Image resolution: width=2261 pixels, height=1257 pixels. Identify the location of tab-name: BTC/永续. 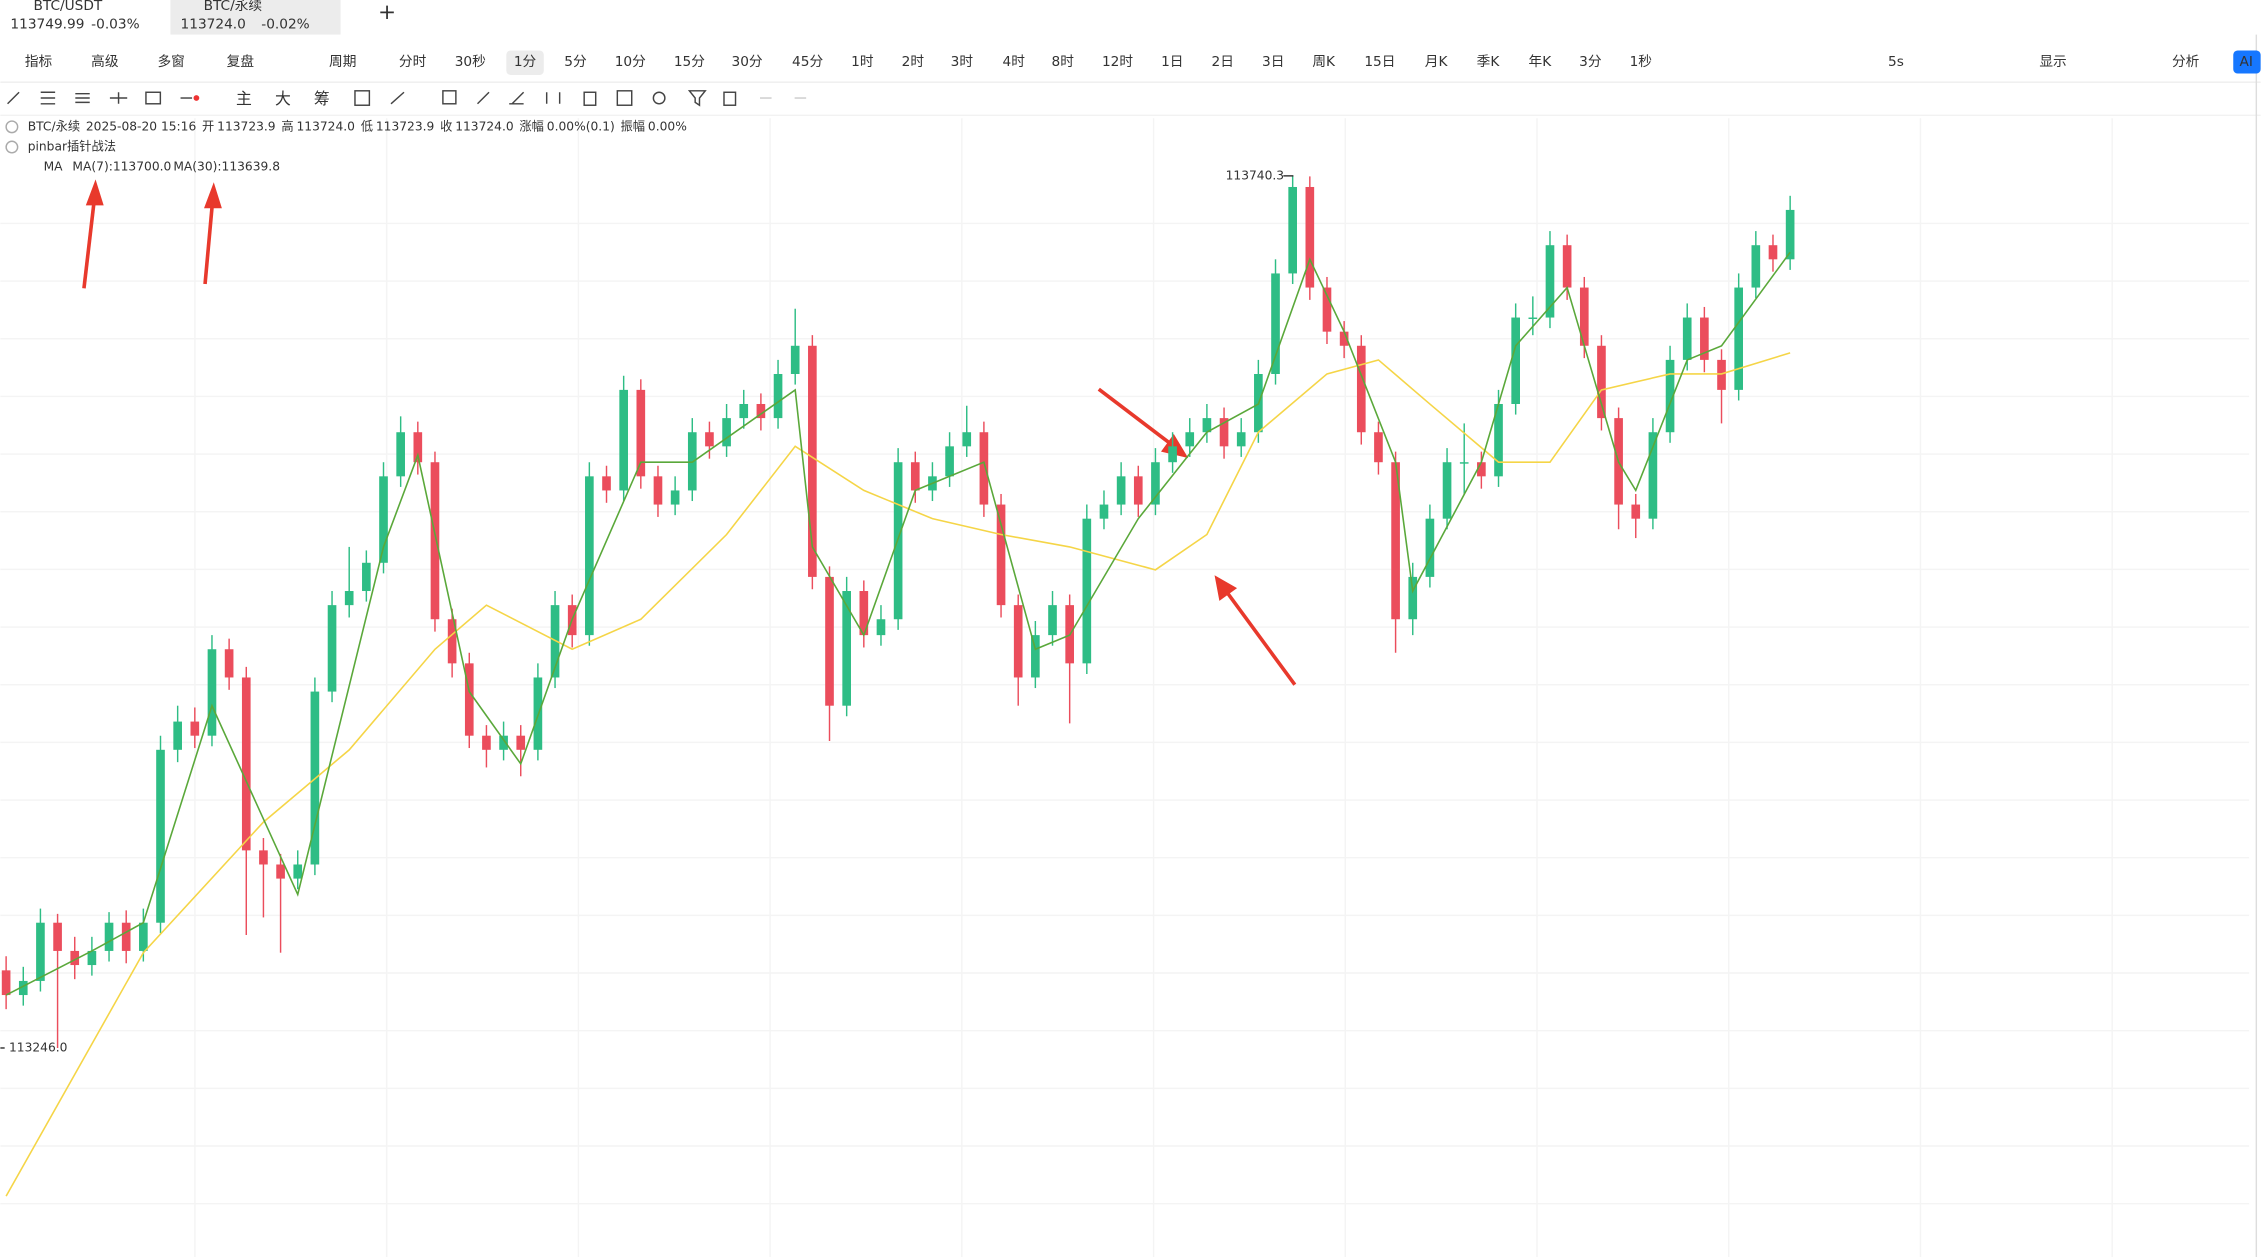
(233, 7).